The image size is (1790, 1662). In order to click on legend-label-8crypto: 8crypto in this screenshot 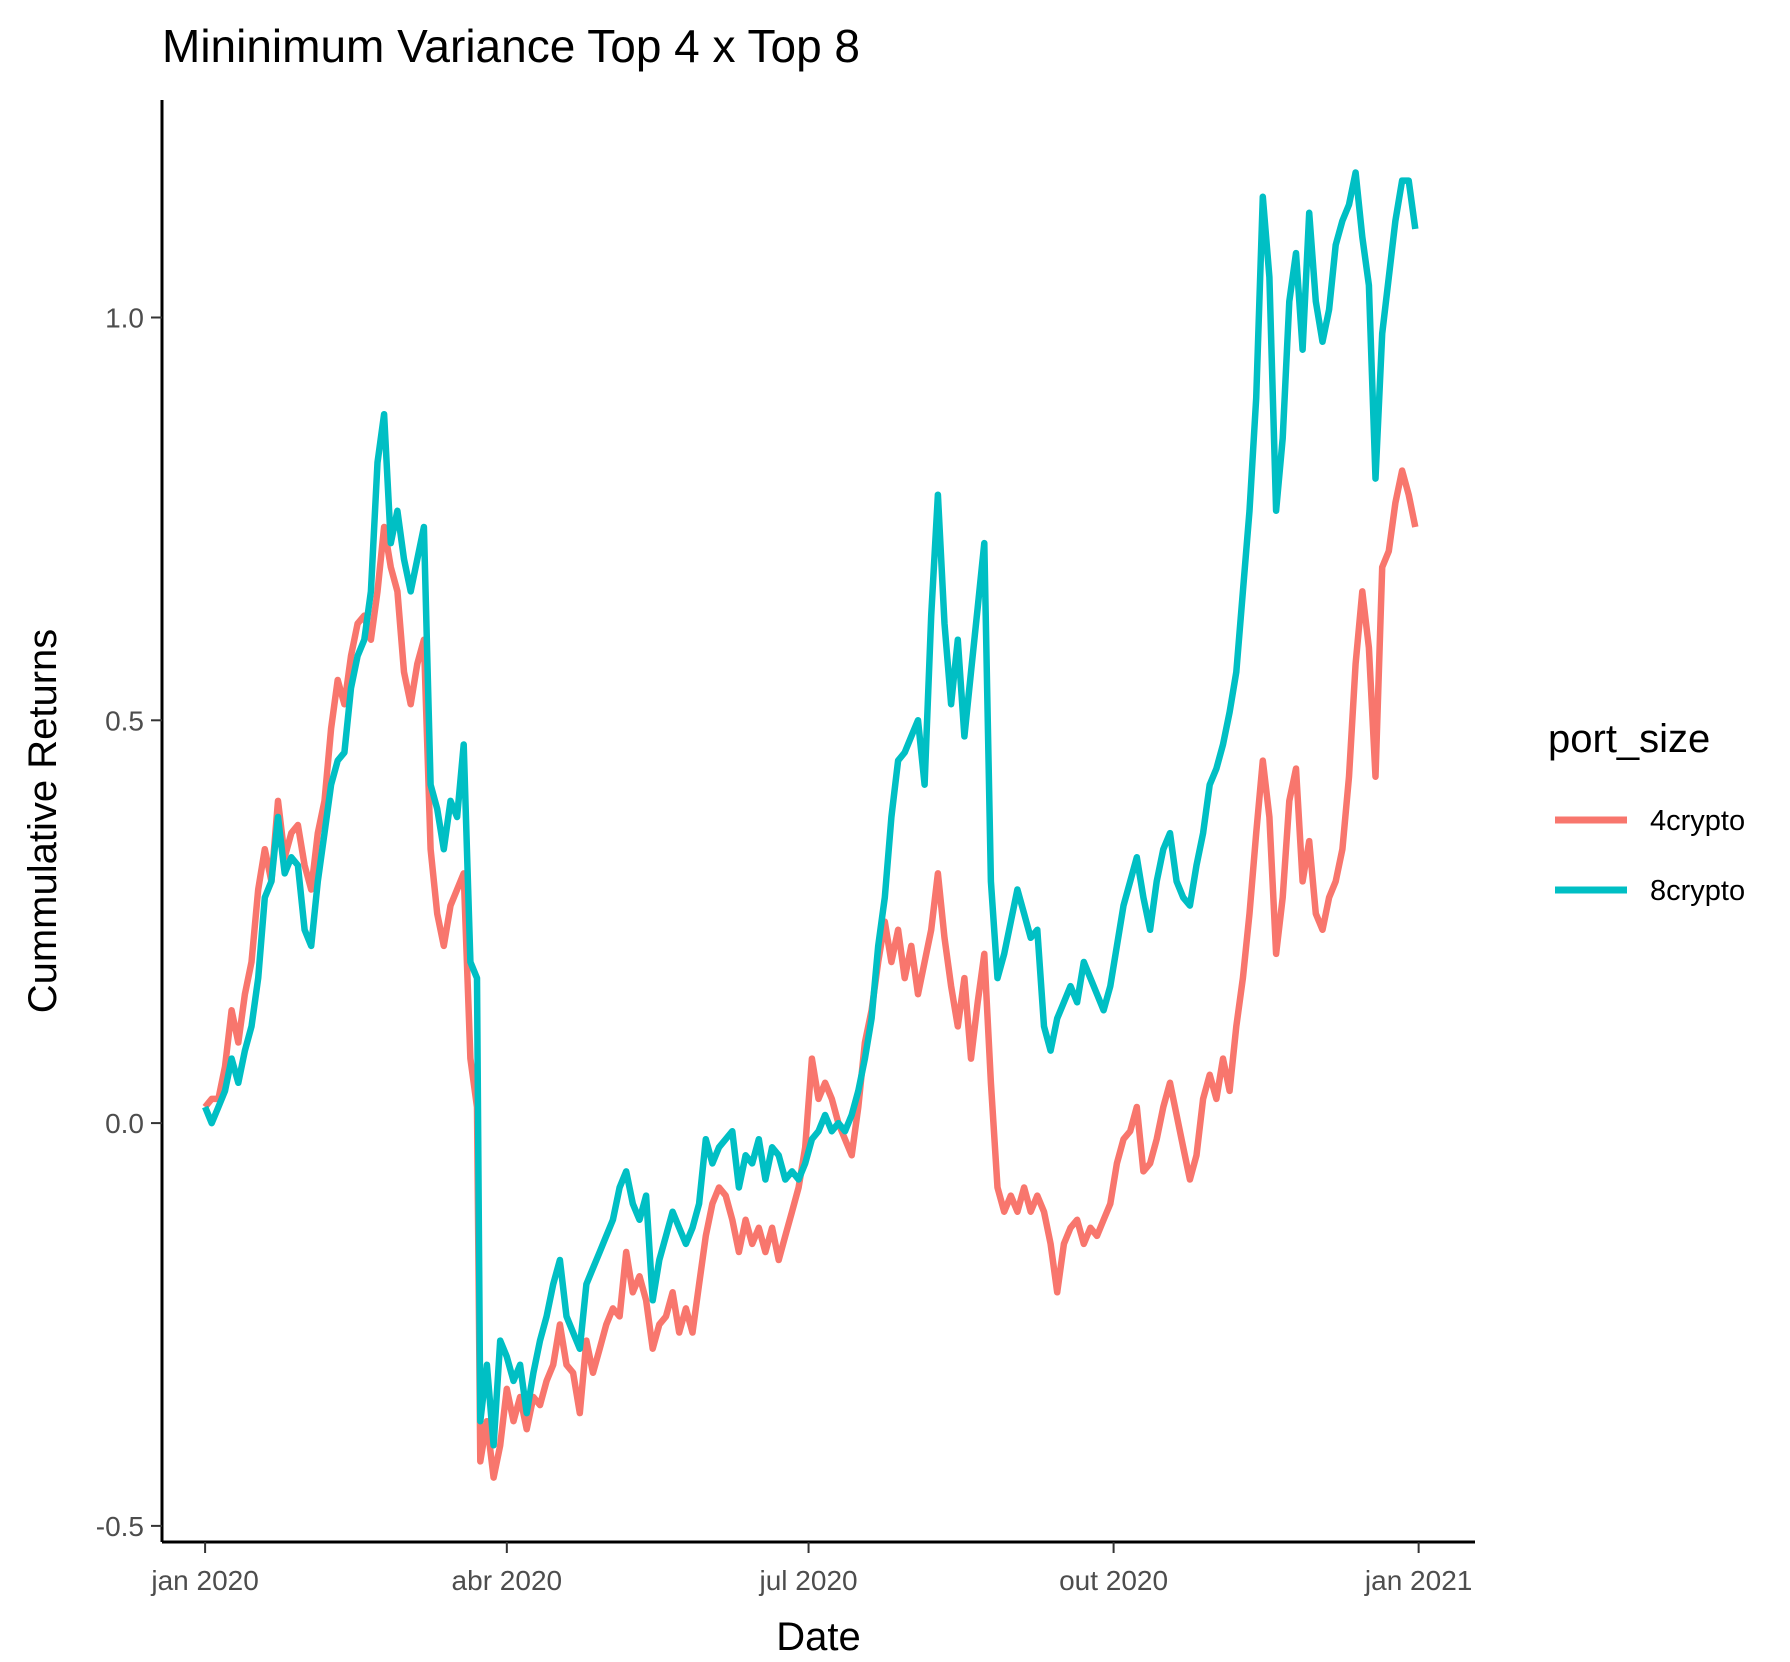, I will do `click(1697, 891)`.